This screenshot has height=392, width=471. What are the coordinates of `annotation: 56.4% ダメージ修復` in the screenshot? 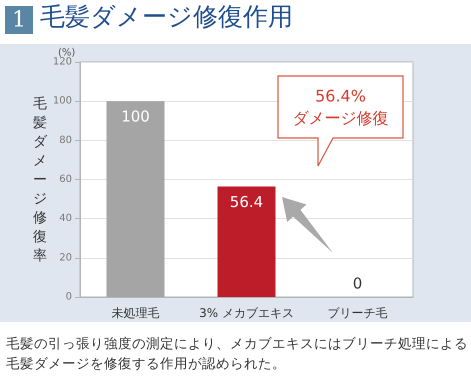 It's located at (340, 107).